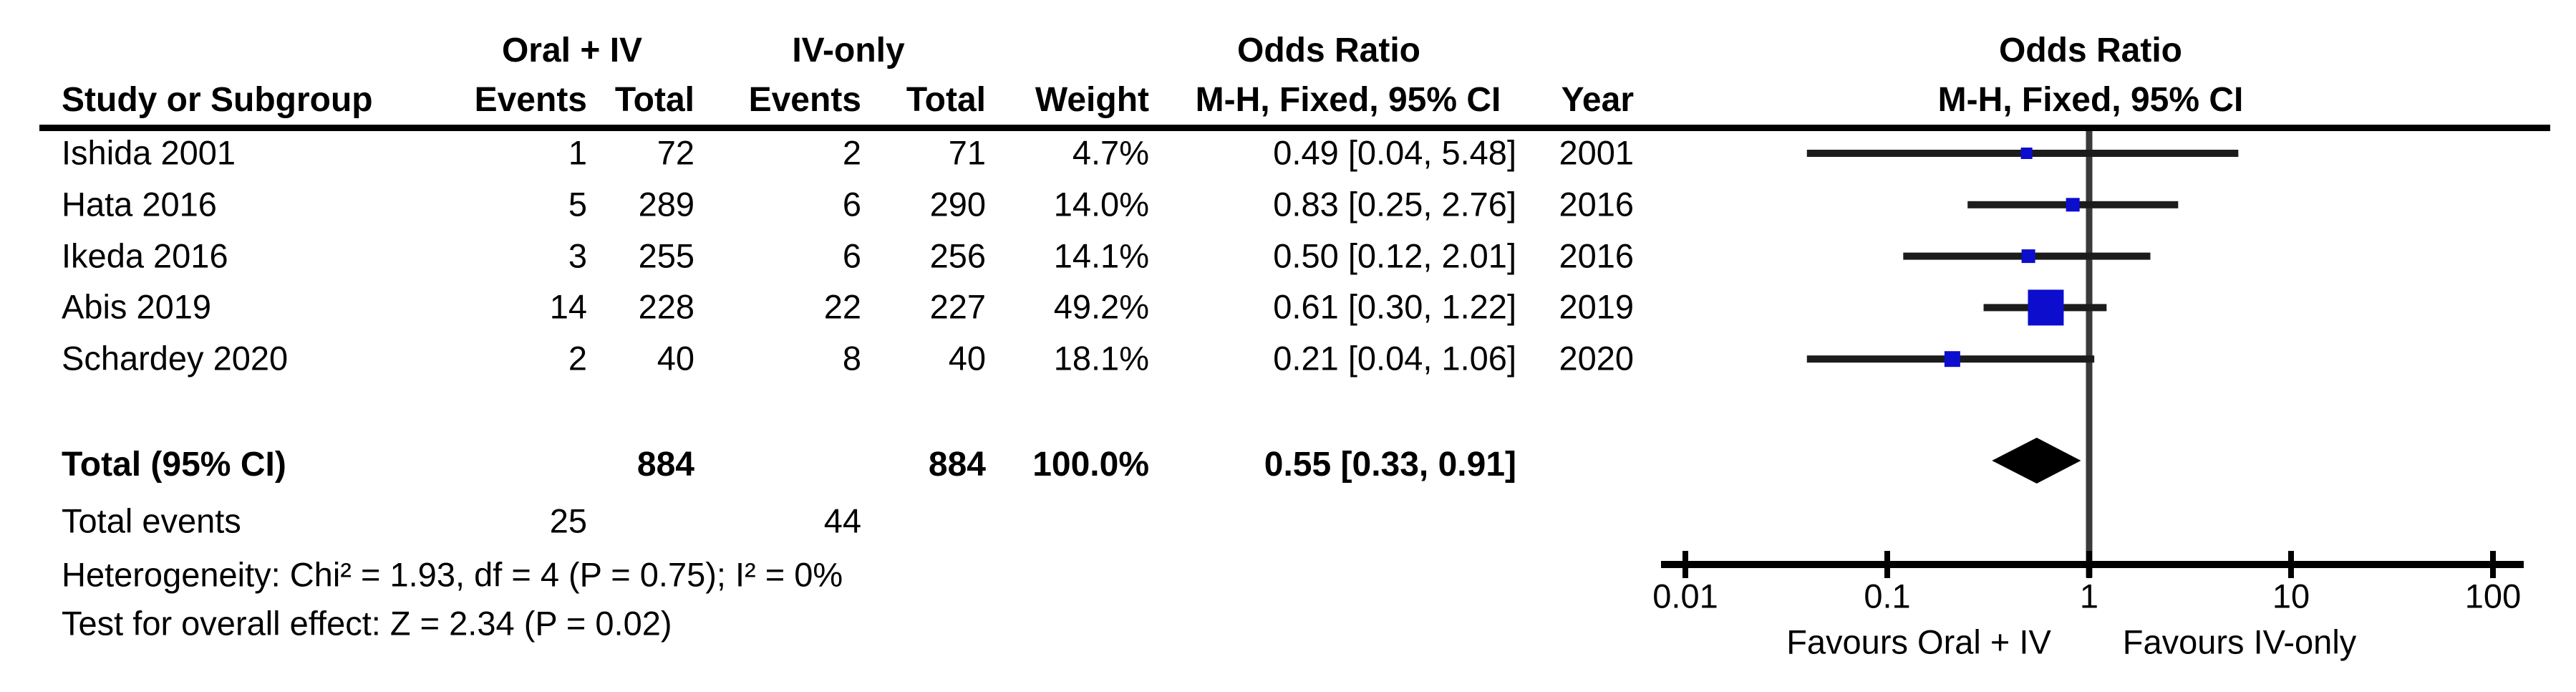 This screenshot has height=692, width=2576. Describe the element at coordinates (1395, 152) in the screenshot. I see `cell-or-ci: 0.49 [0.04, 5.48]` at that location.